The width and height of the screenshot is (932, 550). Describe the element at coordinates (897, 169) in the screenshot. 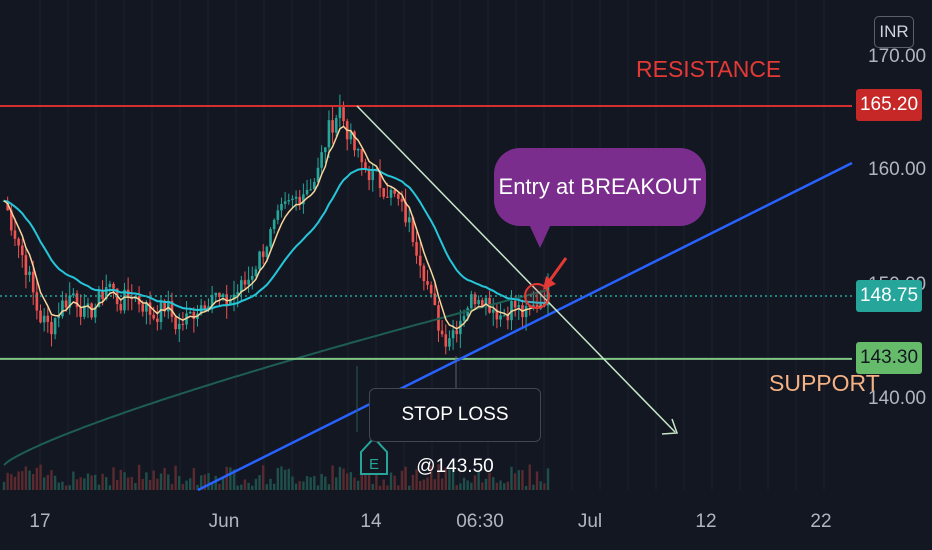

I see `y-tick-label: 160.00` at that location.